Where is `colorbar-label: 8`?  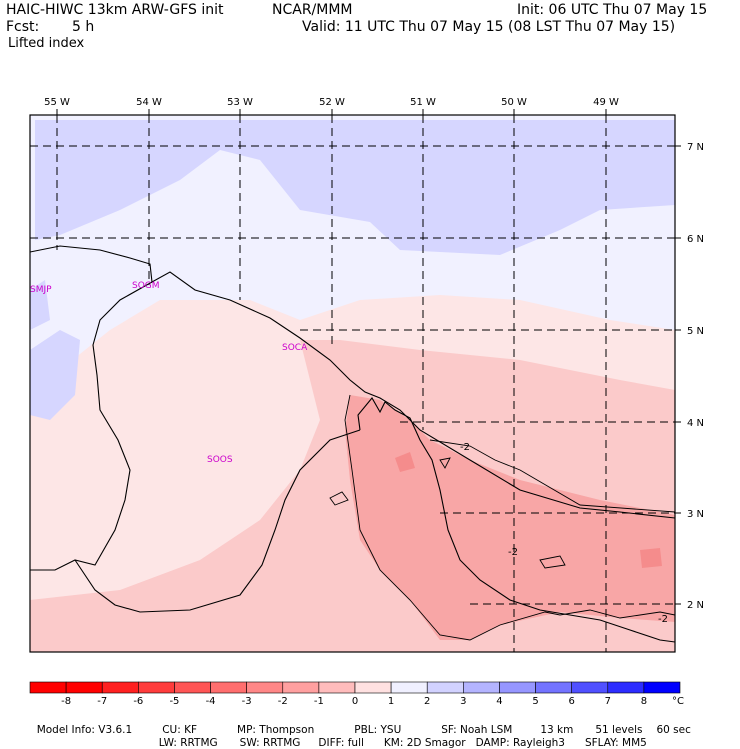
colorbar-label: 8 is located at coordinates (644, 701).